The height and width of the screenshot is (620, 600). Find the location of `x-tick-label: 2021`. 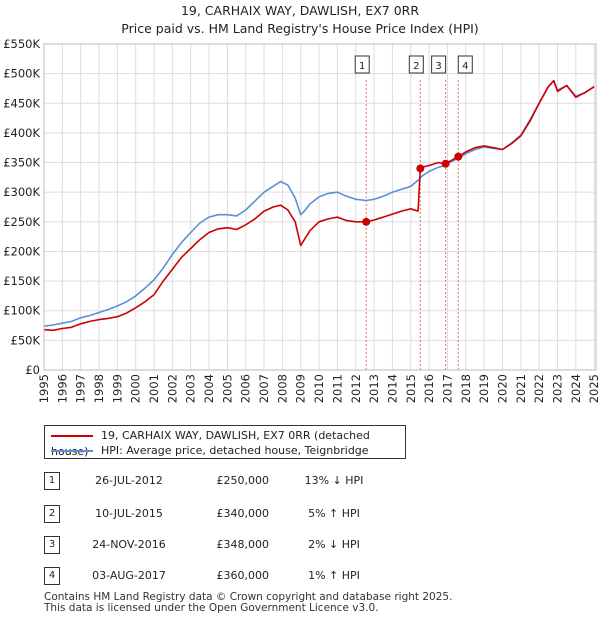

x-tick-label: 2021 is located at coordinates (521, 388).